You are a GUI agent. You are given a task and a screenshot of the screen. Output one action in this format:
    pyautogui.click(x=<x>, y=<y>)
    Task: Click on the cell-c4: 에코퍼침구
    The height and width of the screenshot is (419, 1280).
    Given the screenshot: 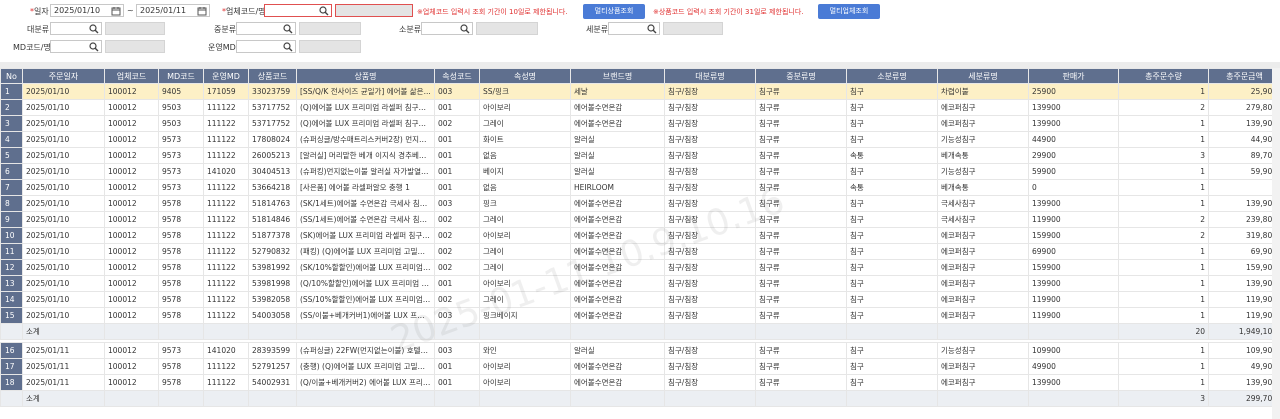 What is the action you would take?
    pyautogui.click(x=983, y=315)
    